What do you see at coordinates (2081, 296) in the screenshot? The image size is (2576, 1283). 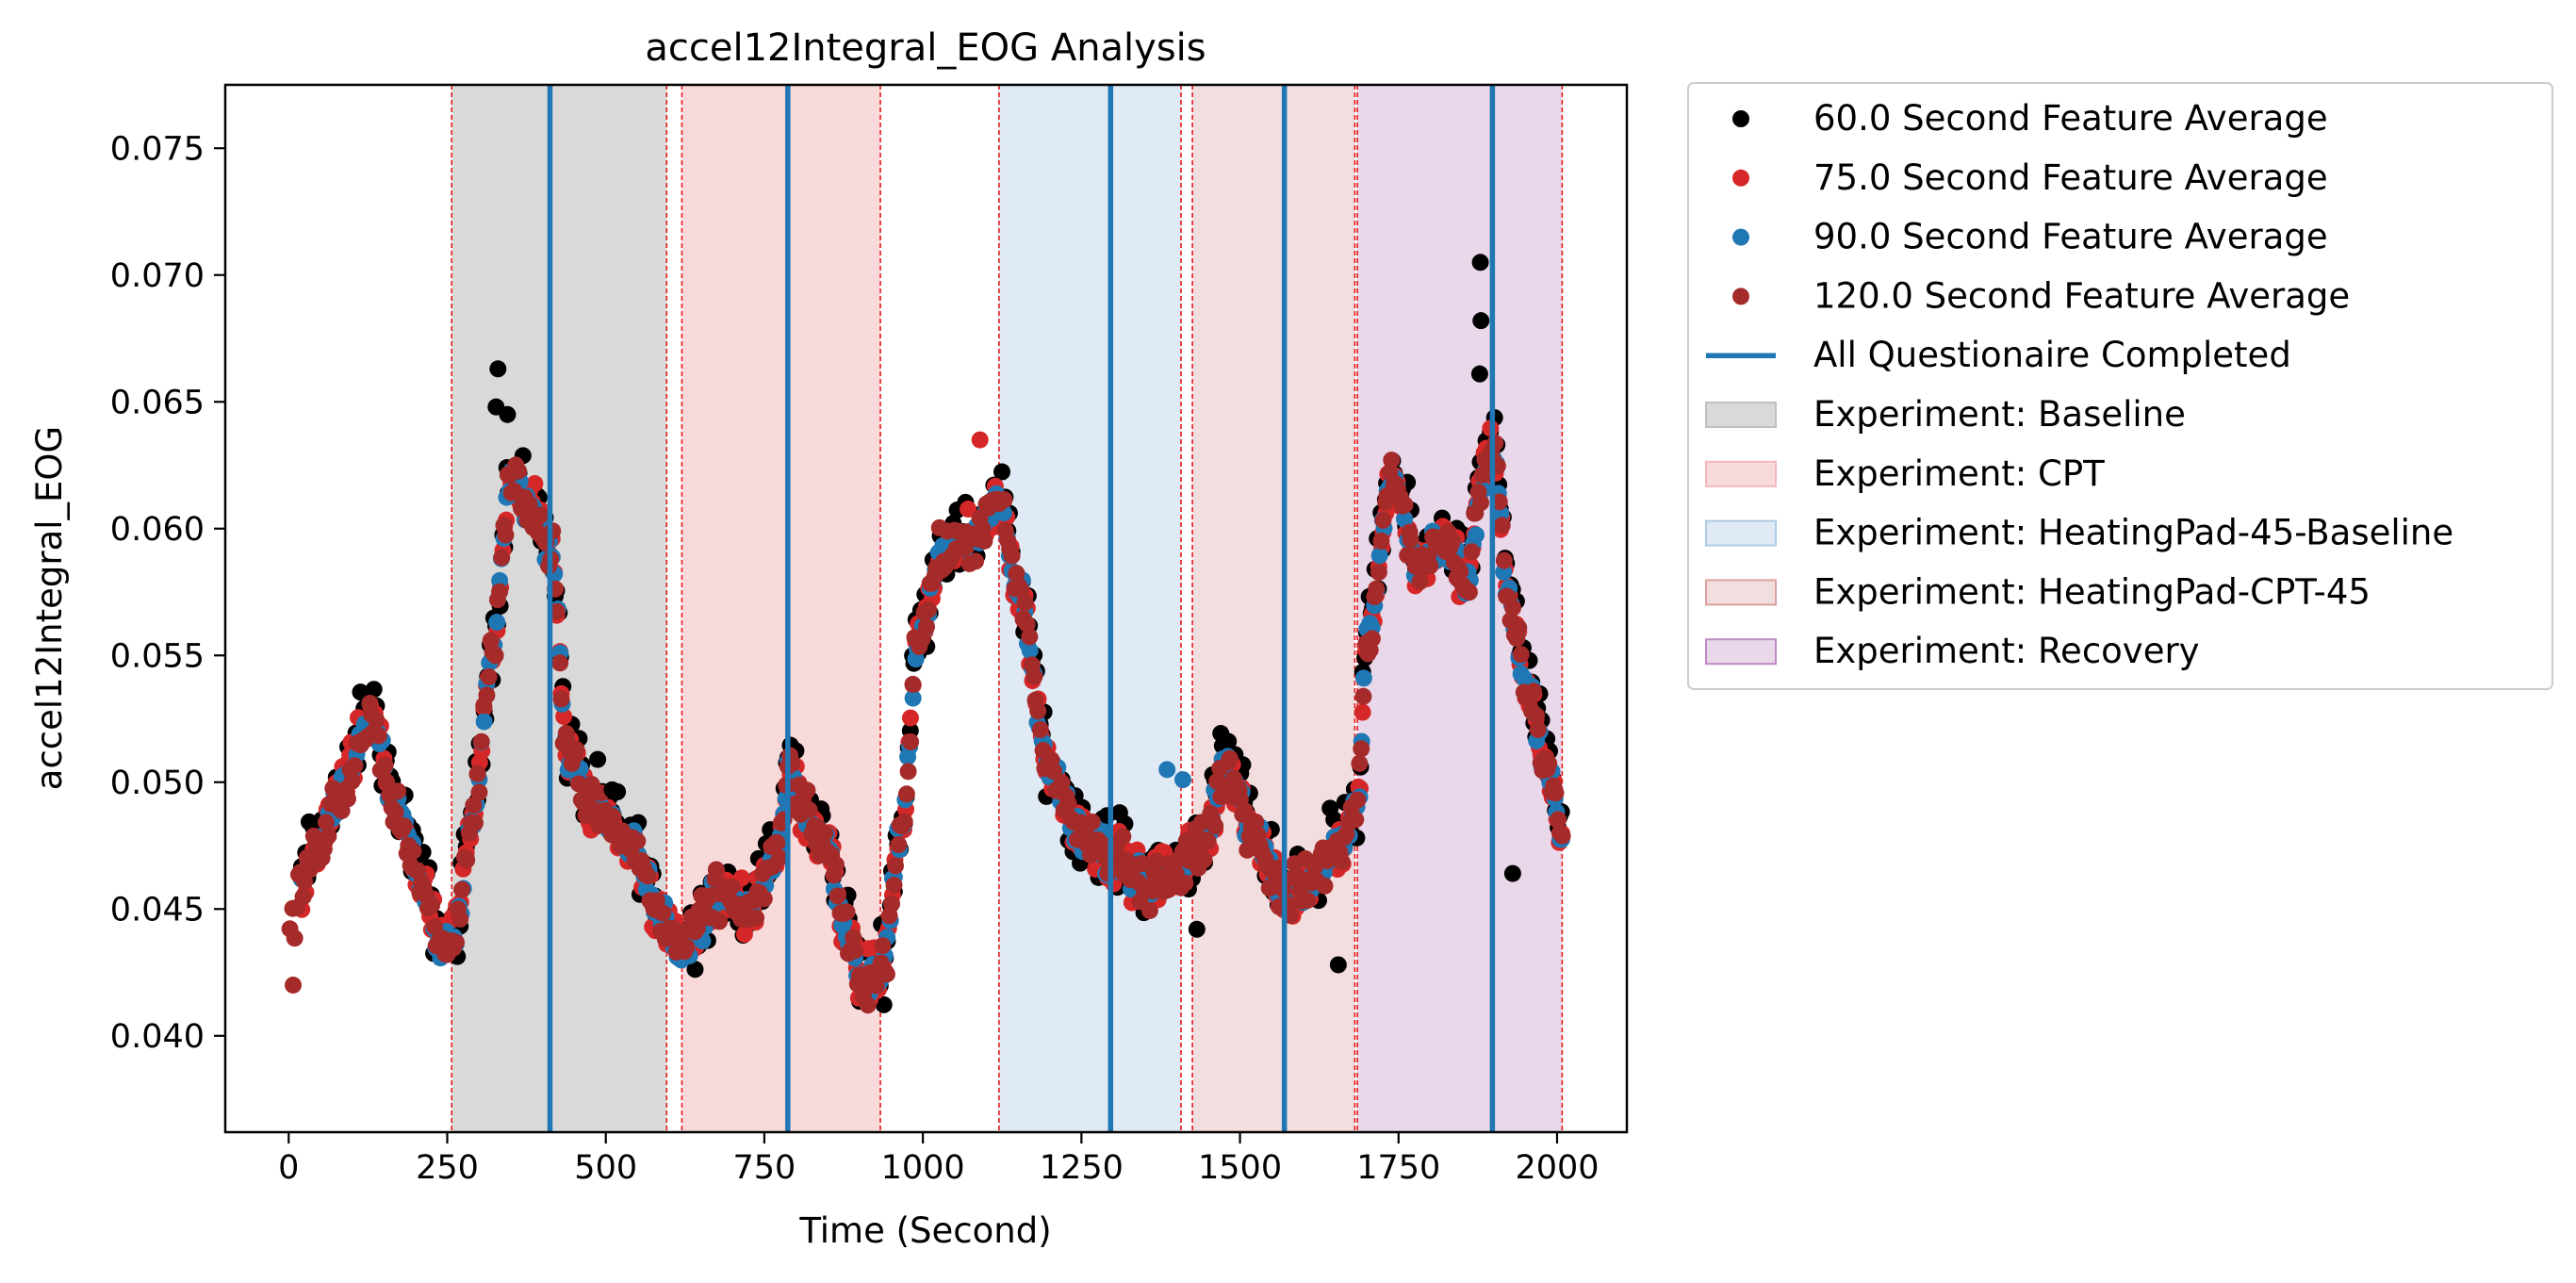 I see `legend-label: 120.0 Second Feature Average` at bounding box center [2081, 296].